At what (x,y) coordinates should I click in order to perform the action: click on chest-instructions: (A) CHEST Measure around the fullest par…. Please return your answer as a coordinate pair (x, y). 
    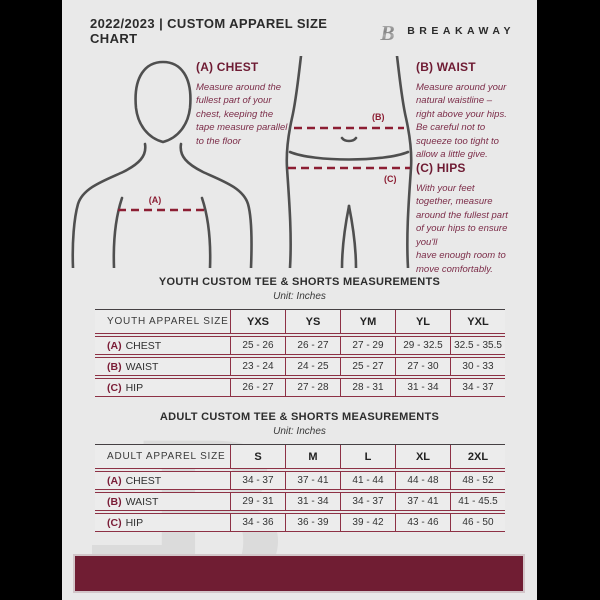
    Looking at the image, I should click on (253, 104).